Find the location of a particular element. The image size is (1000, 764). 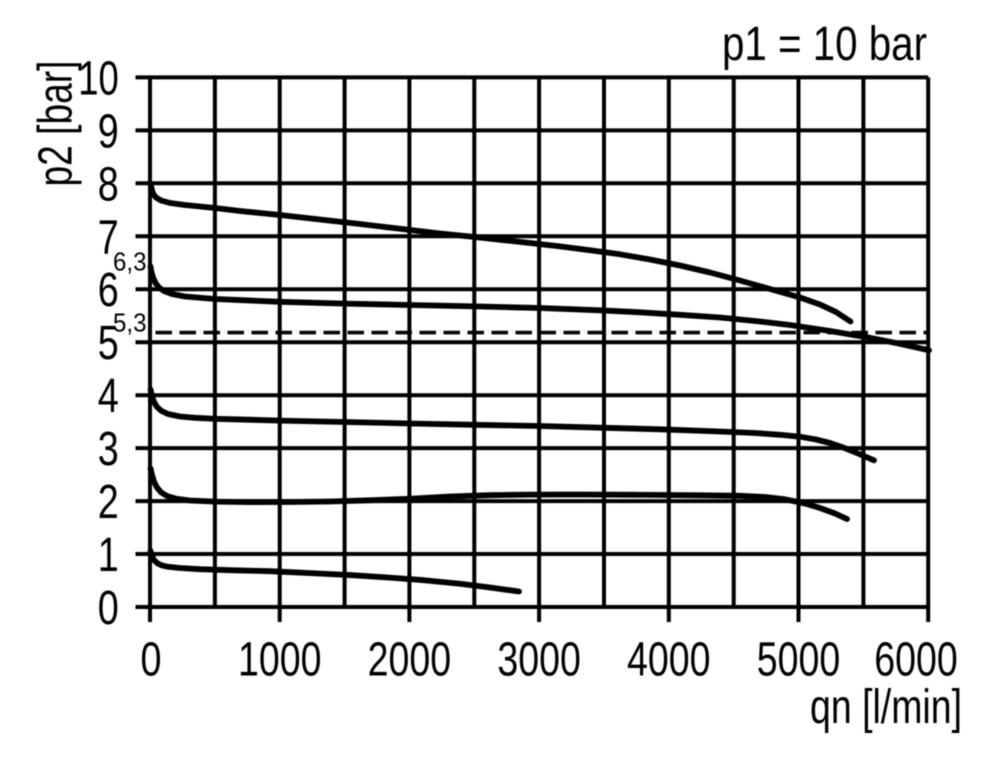

svg-text: 9 is located at coordinates (108, 131).